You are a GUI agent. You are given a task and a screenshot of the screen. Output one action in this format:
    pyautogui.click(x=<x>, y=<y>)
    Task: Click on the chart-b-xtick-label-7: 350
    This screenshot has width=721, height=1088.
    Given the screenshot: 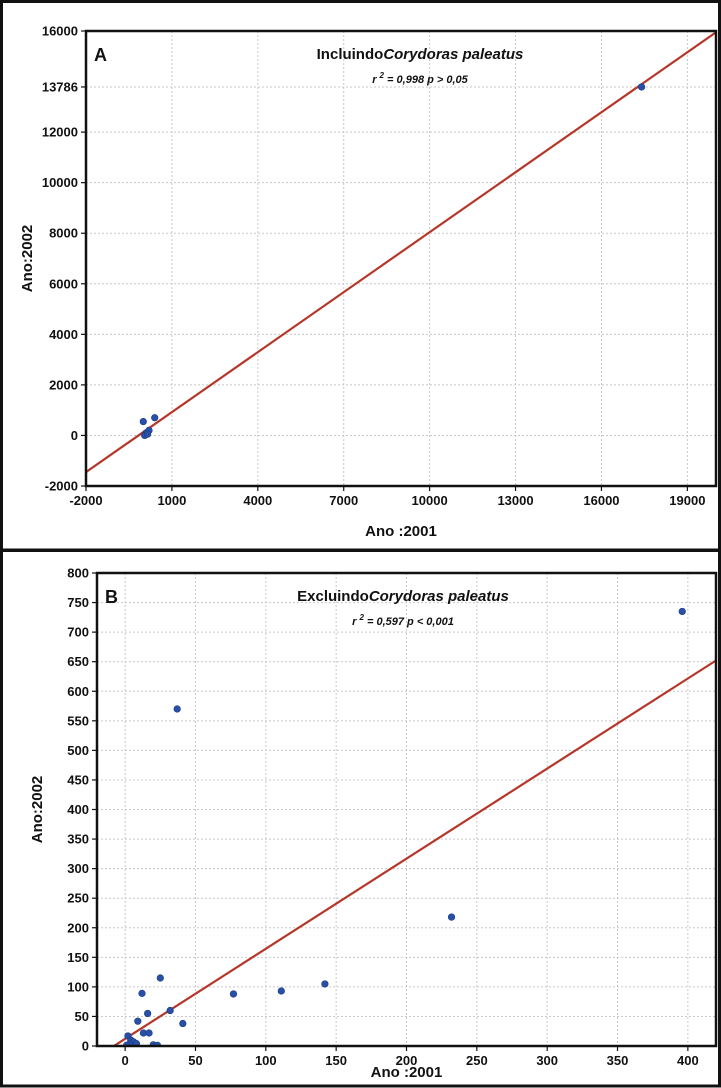 What is the action you would take?
    pyautogui.click(x=618, y=1060)
    